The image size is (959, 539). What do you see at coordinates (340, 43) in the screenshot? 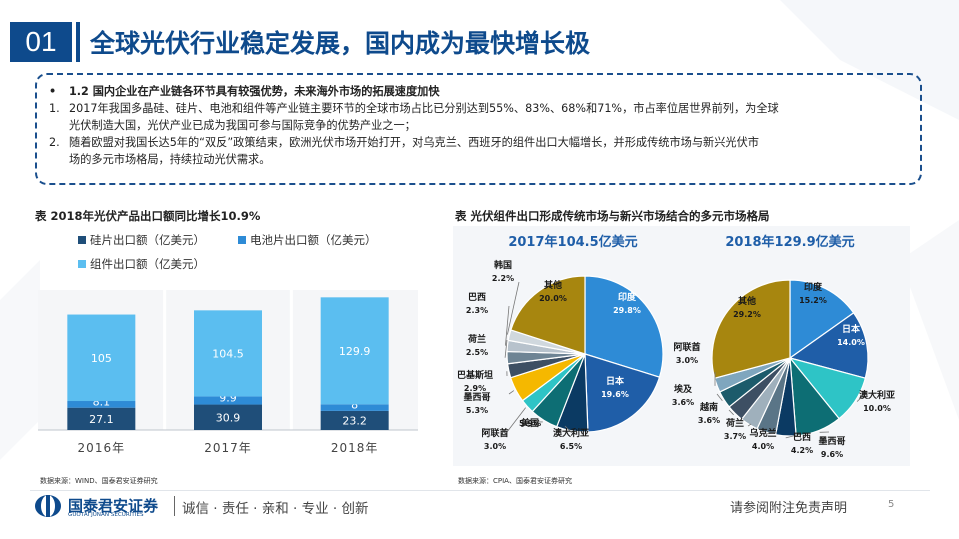
I see `page-title: 全球光伏行业稳定发展，国内成为最快增长极` at bounding box center [340, 43].